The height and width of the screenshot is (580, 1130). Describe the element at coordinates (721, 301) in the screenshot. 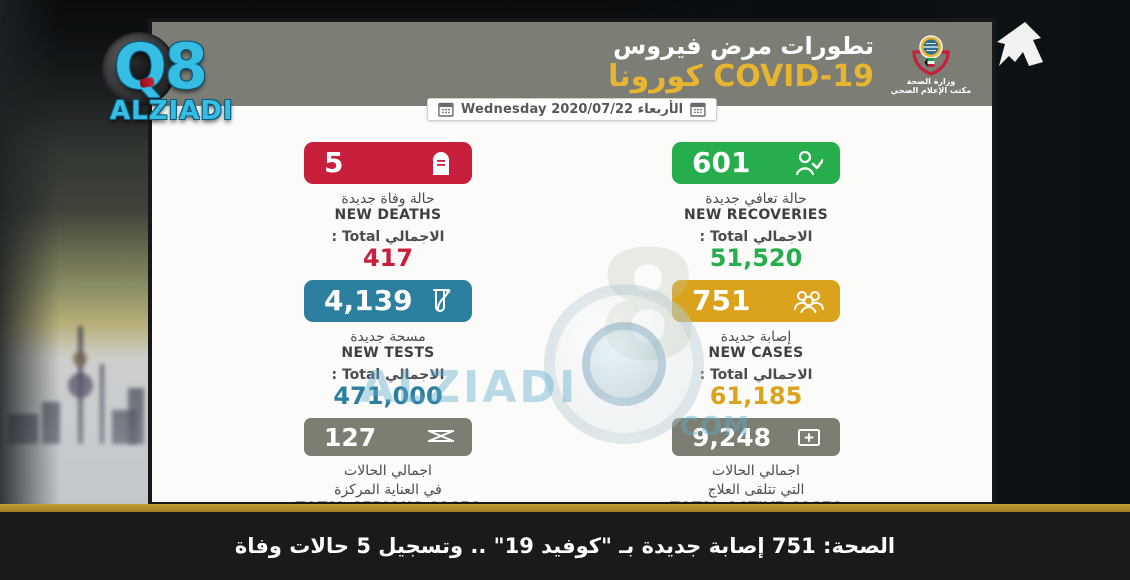

I see `new-cases-value: 751` at that location.